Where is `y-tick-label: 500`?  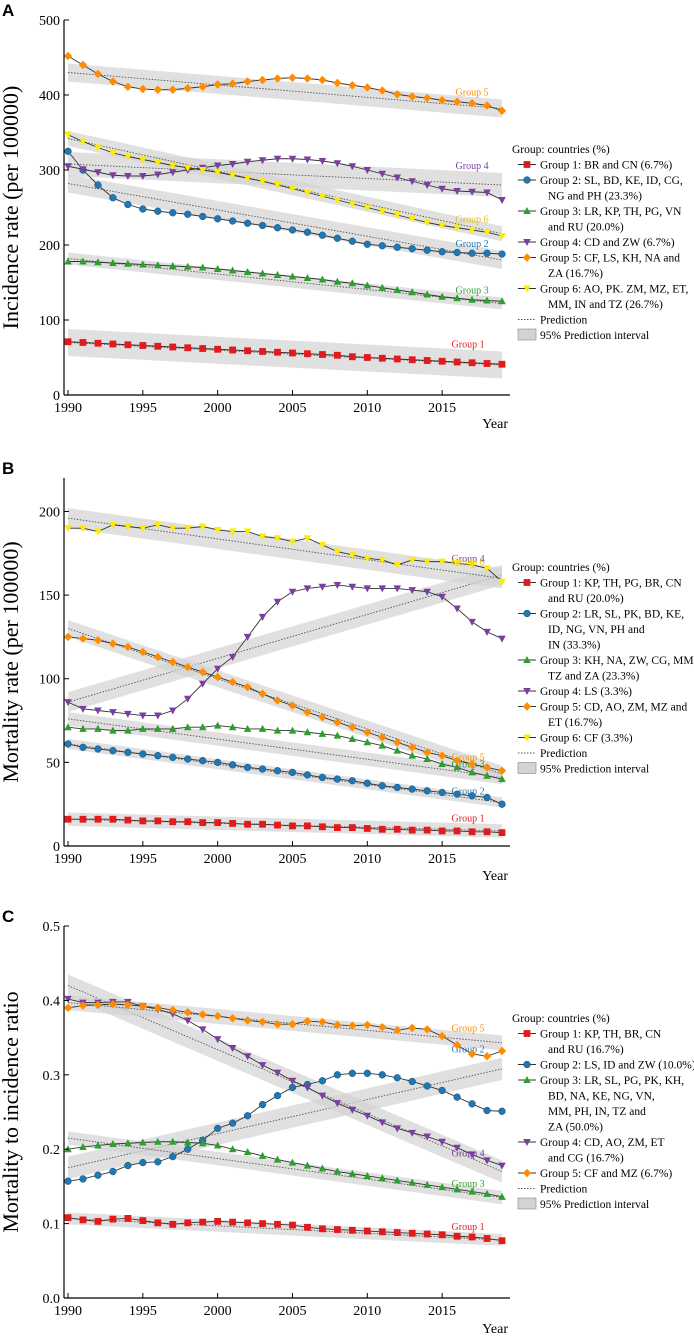
y-tick-label: 500 is located at coordinates (49, 21).